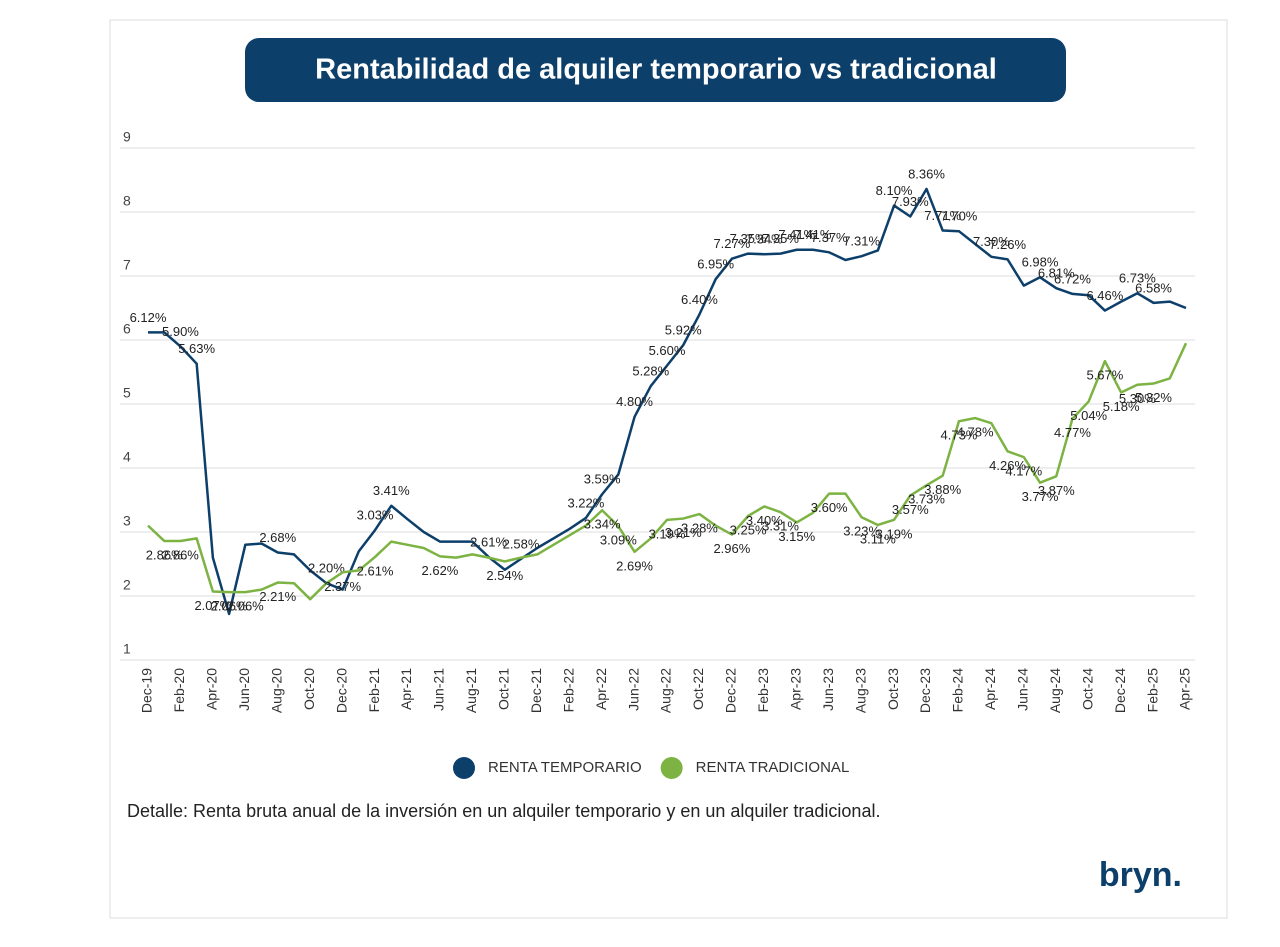 Image resolution: width=1280 pixels, height=947 pixels. Describe the element at coordinates (748, 529) in the screenshot. I see `value-label: 3.25%` at that location.